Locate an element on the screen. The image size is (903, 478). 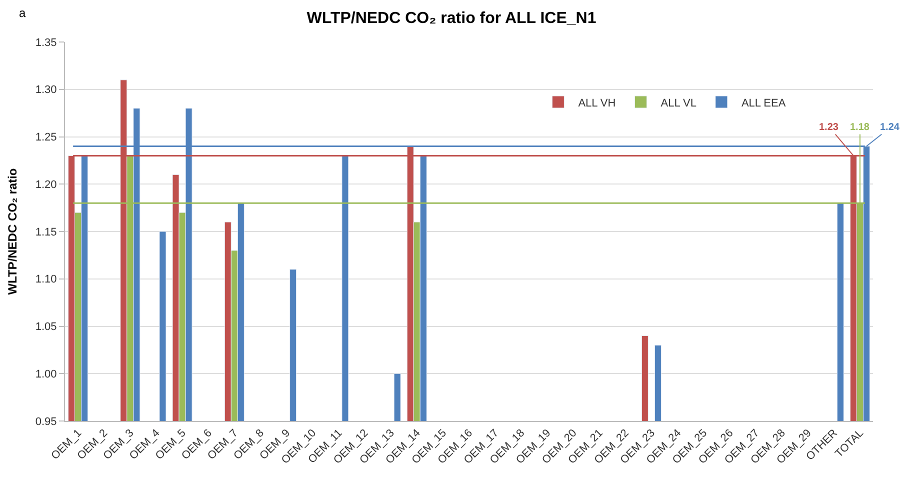
y-tick-label: 1.30 is located at coordinates (46, 90).